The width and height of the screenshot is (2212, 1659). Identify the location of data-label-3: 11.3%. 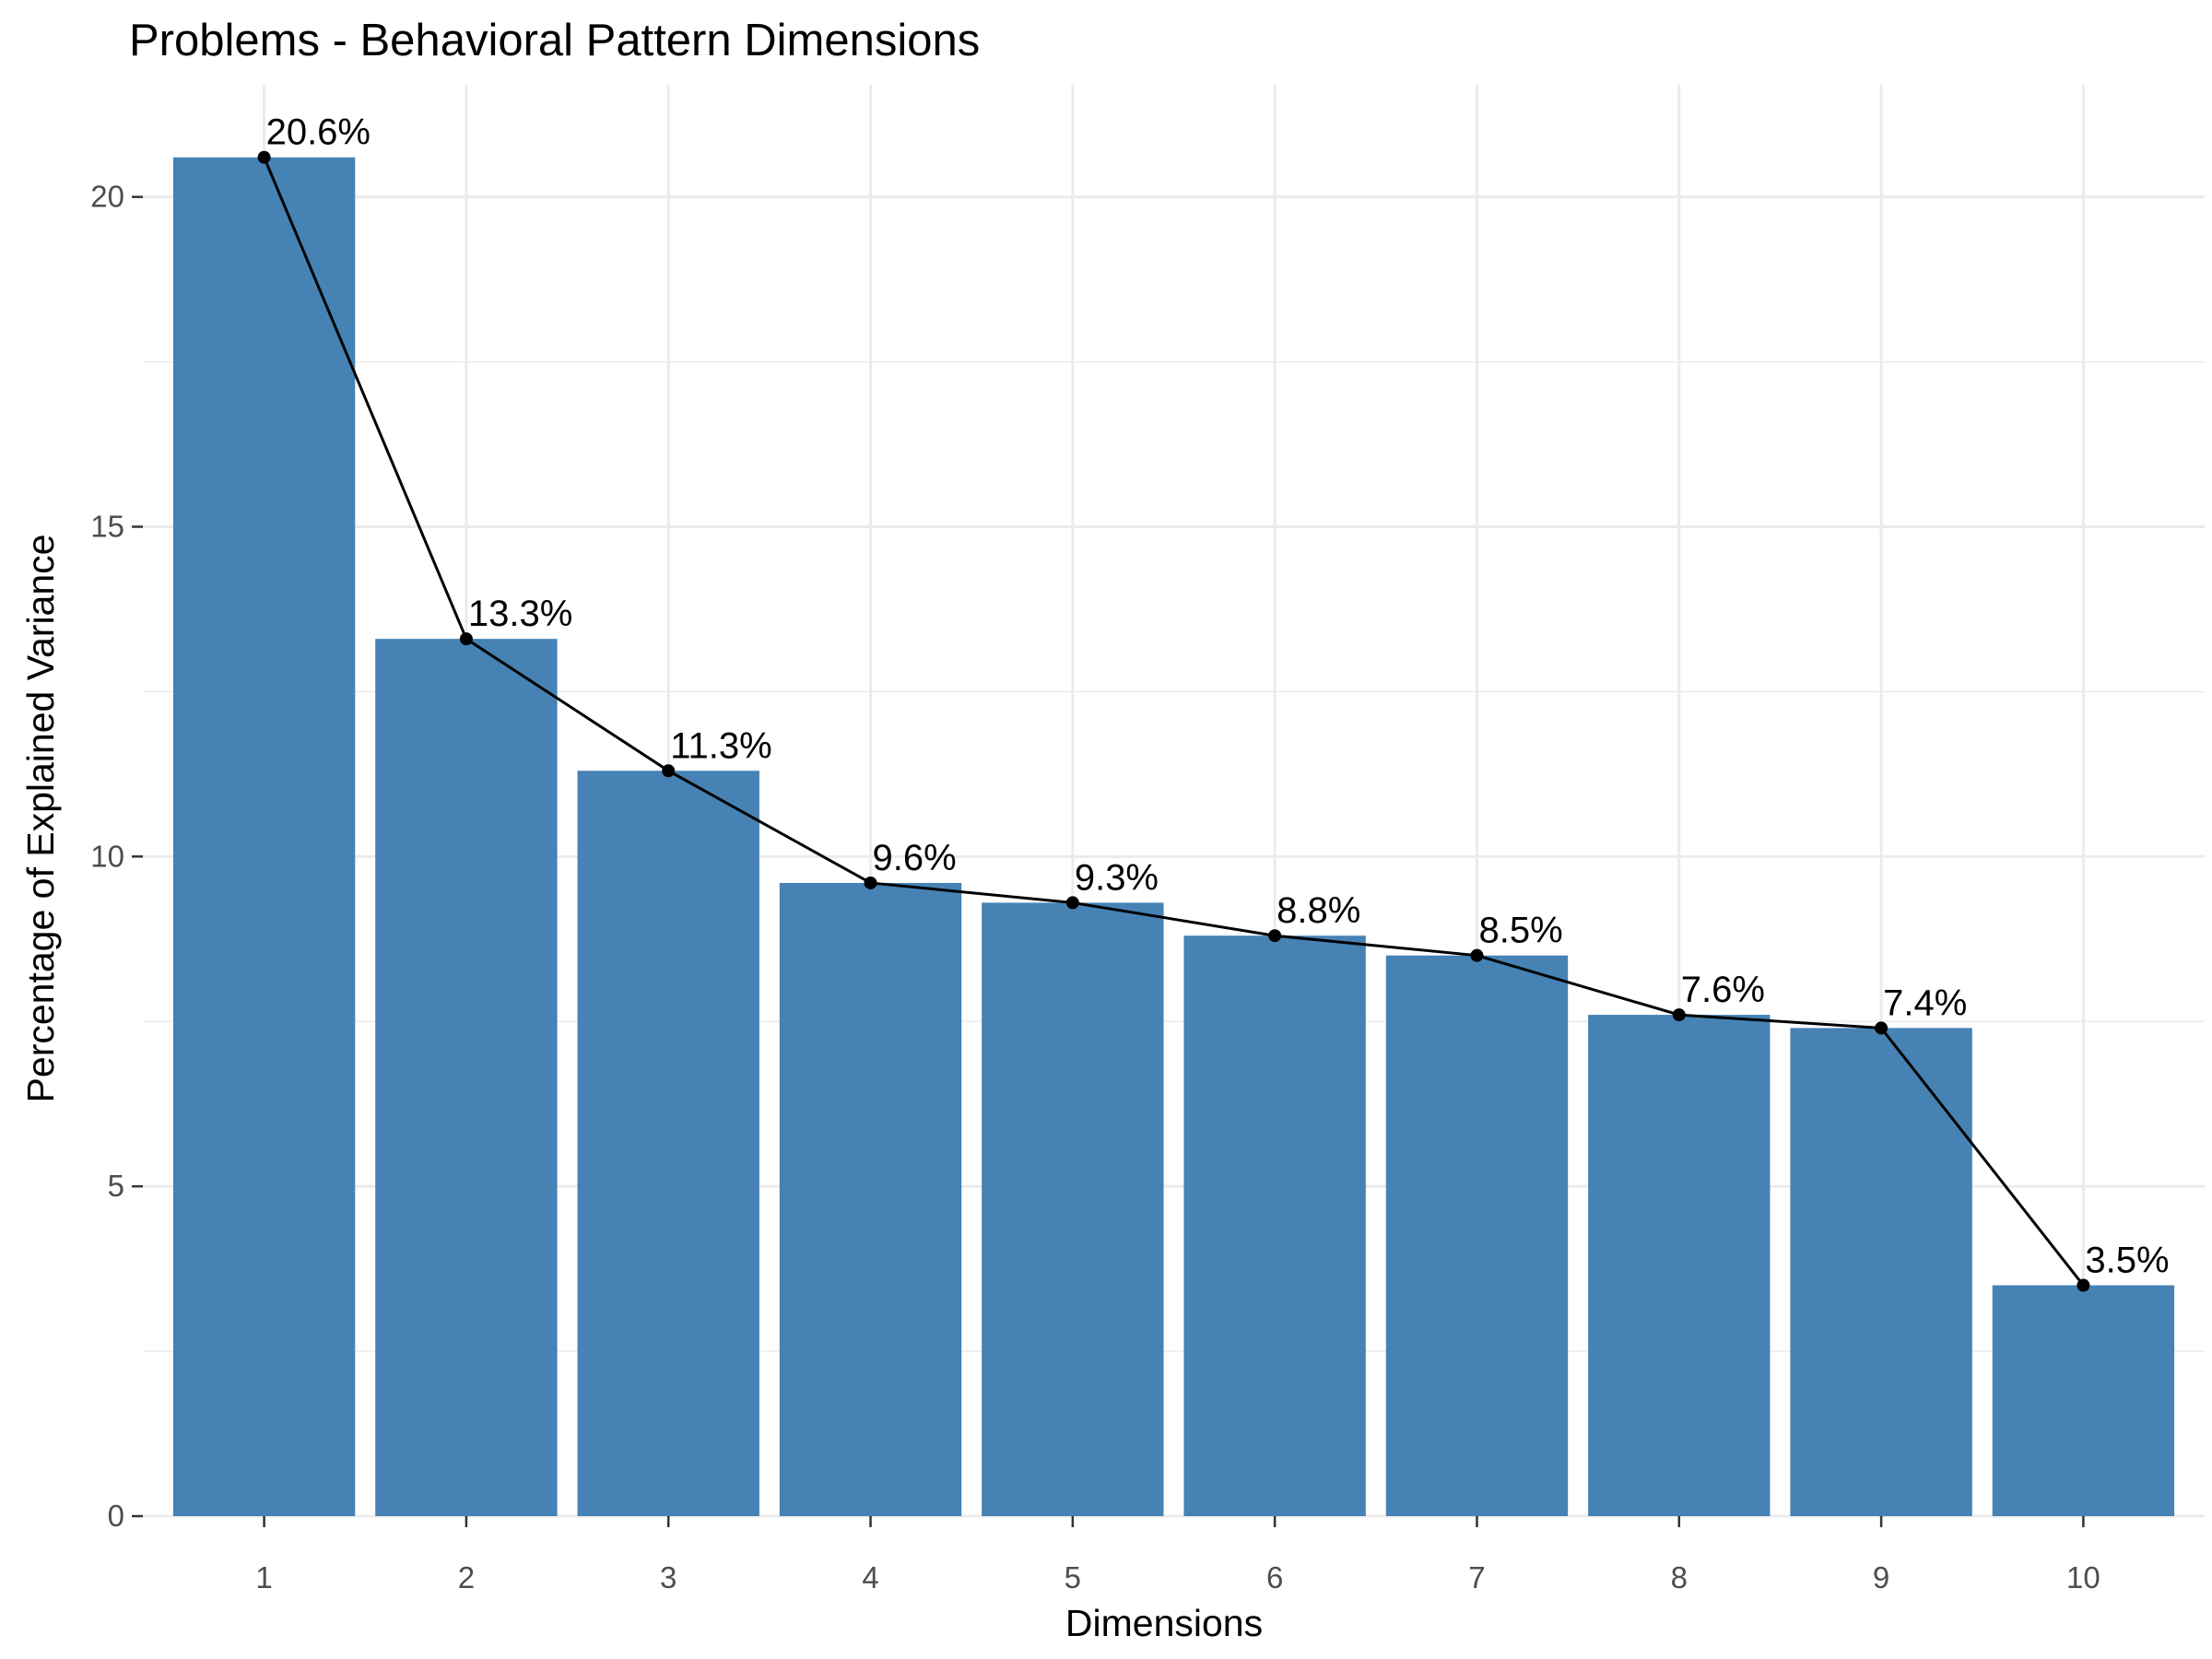
(720, 745).